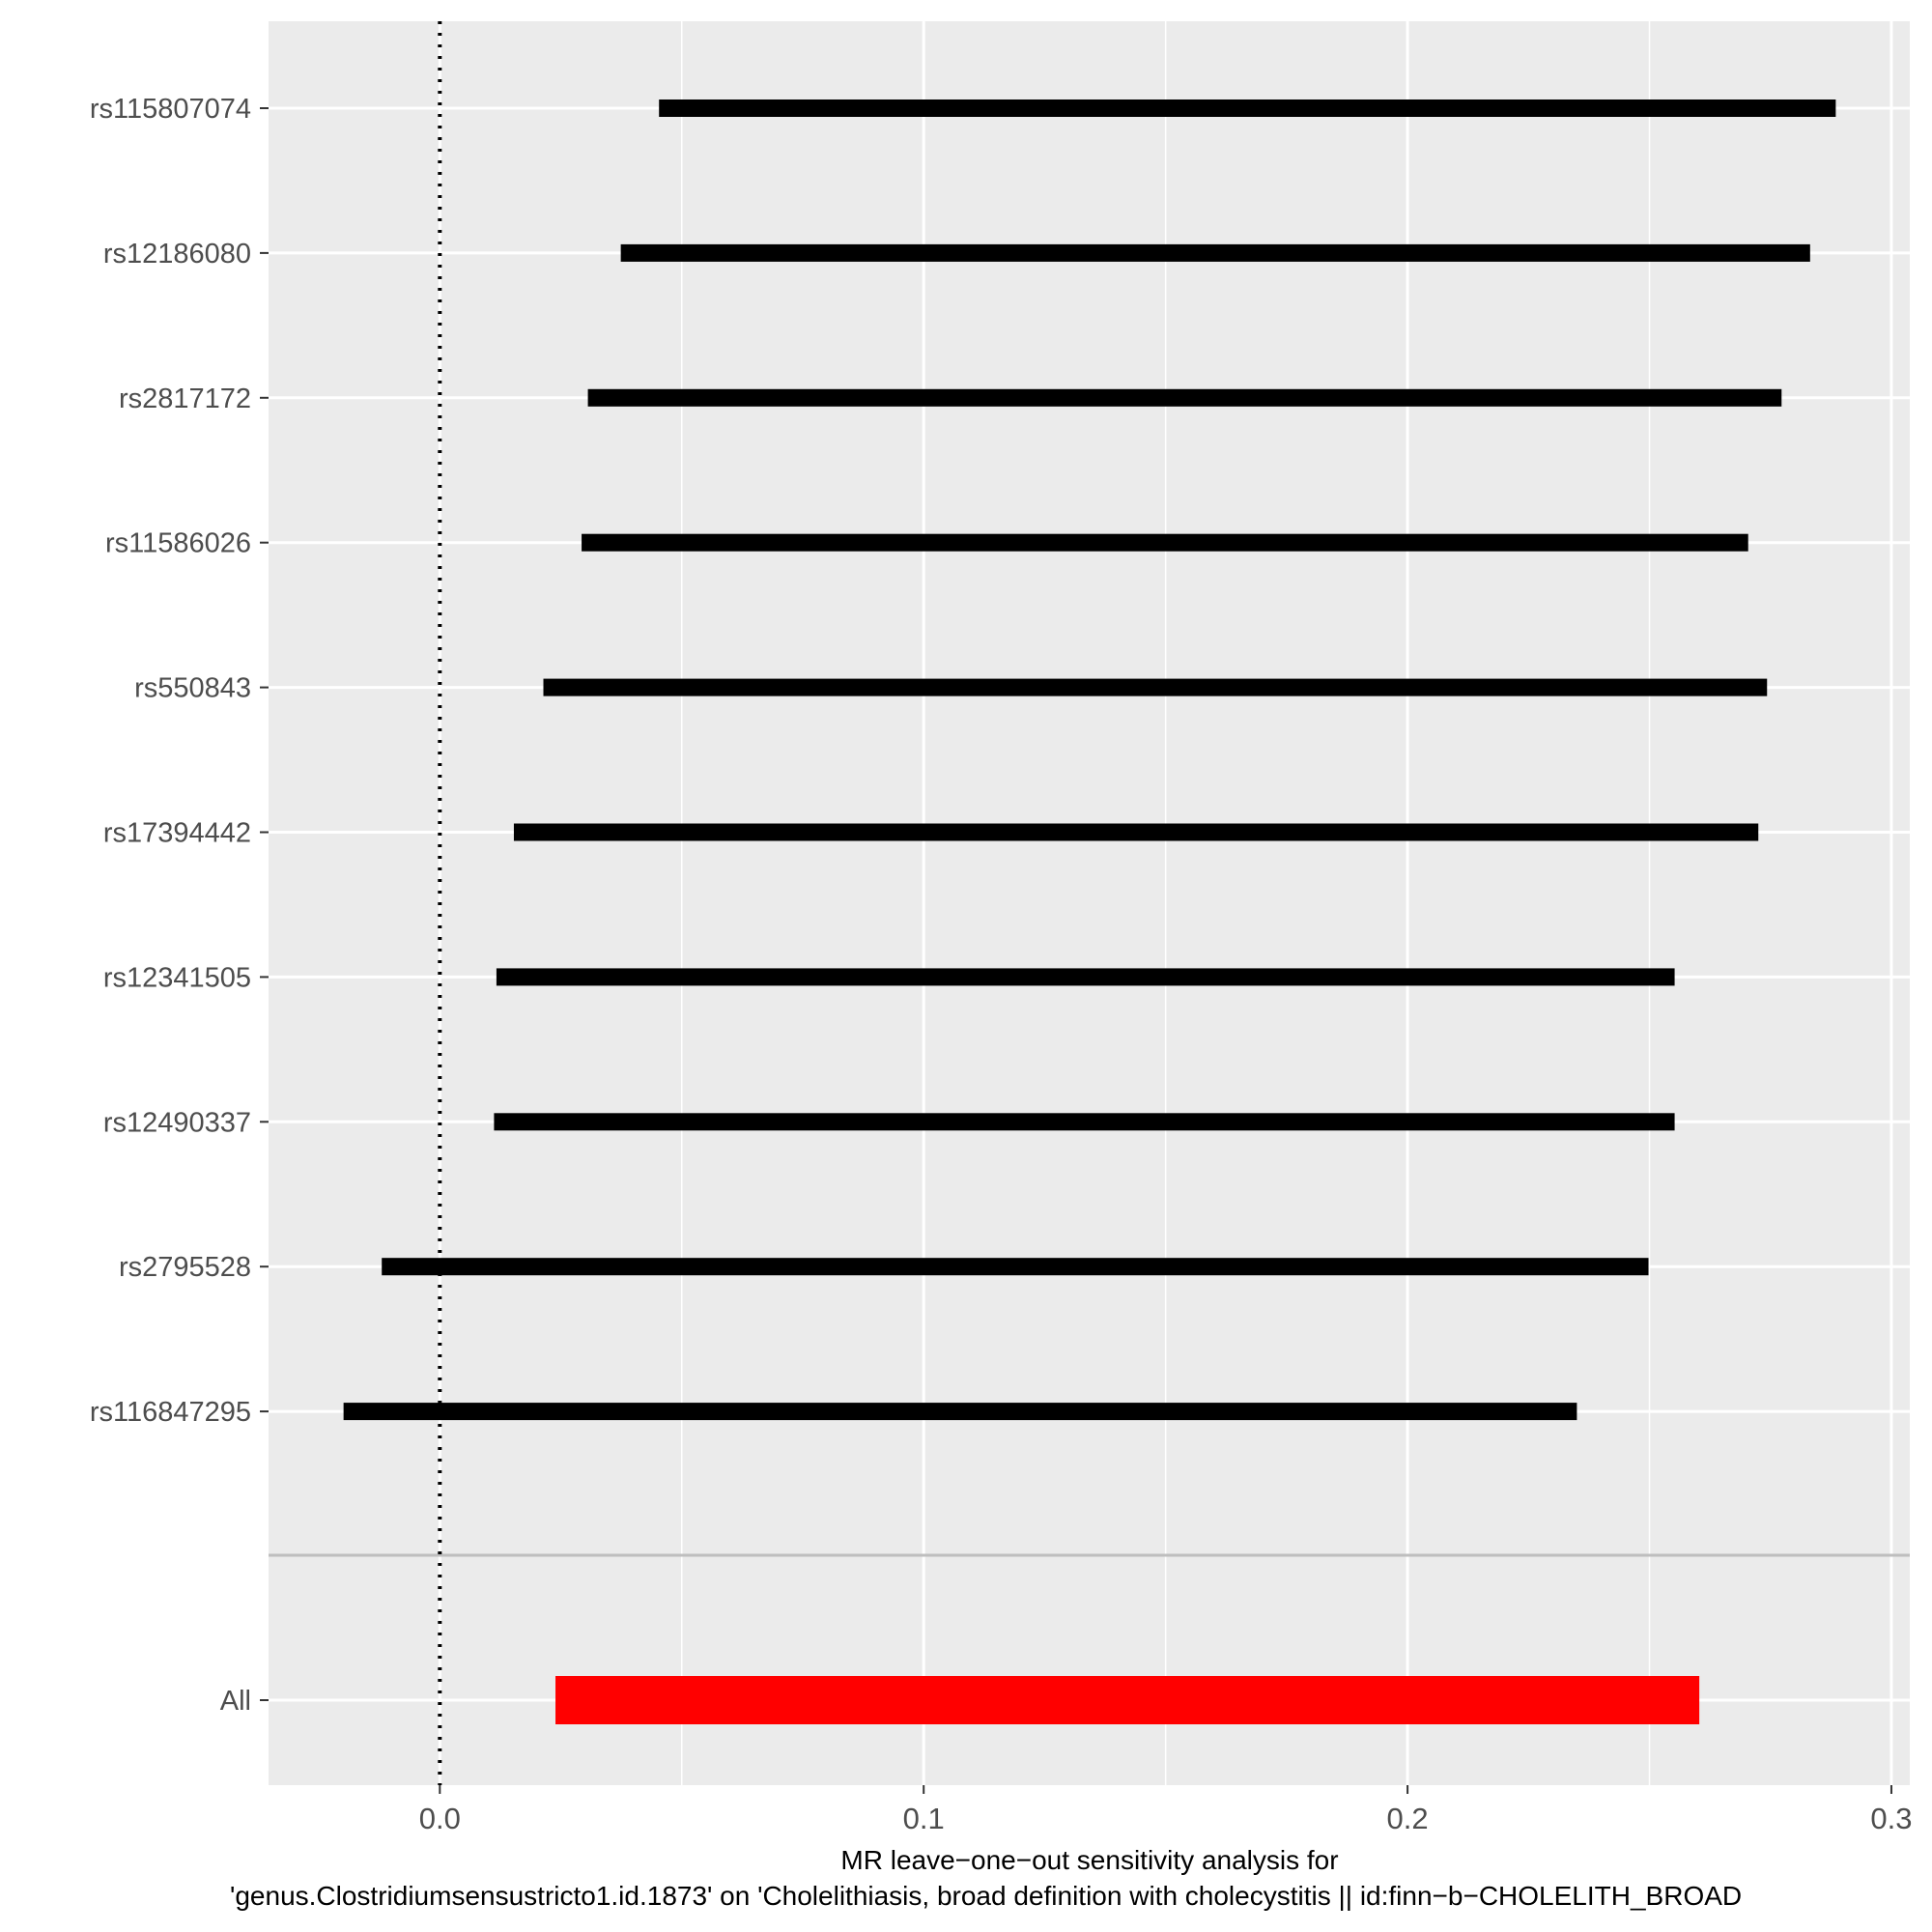 The width and height of the screenshot is (1932, 1932). Describe the element at coordinates (185, 1267) in the screenshot. I see `y-tick-label: rs2795528` at that location.